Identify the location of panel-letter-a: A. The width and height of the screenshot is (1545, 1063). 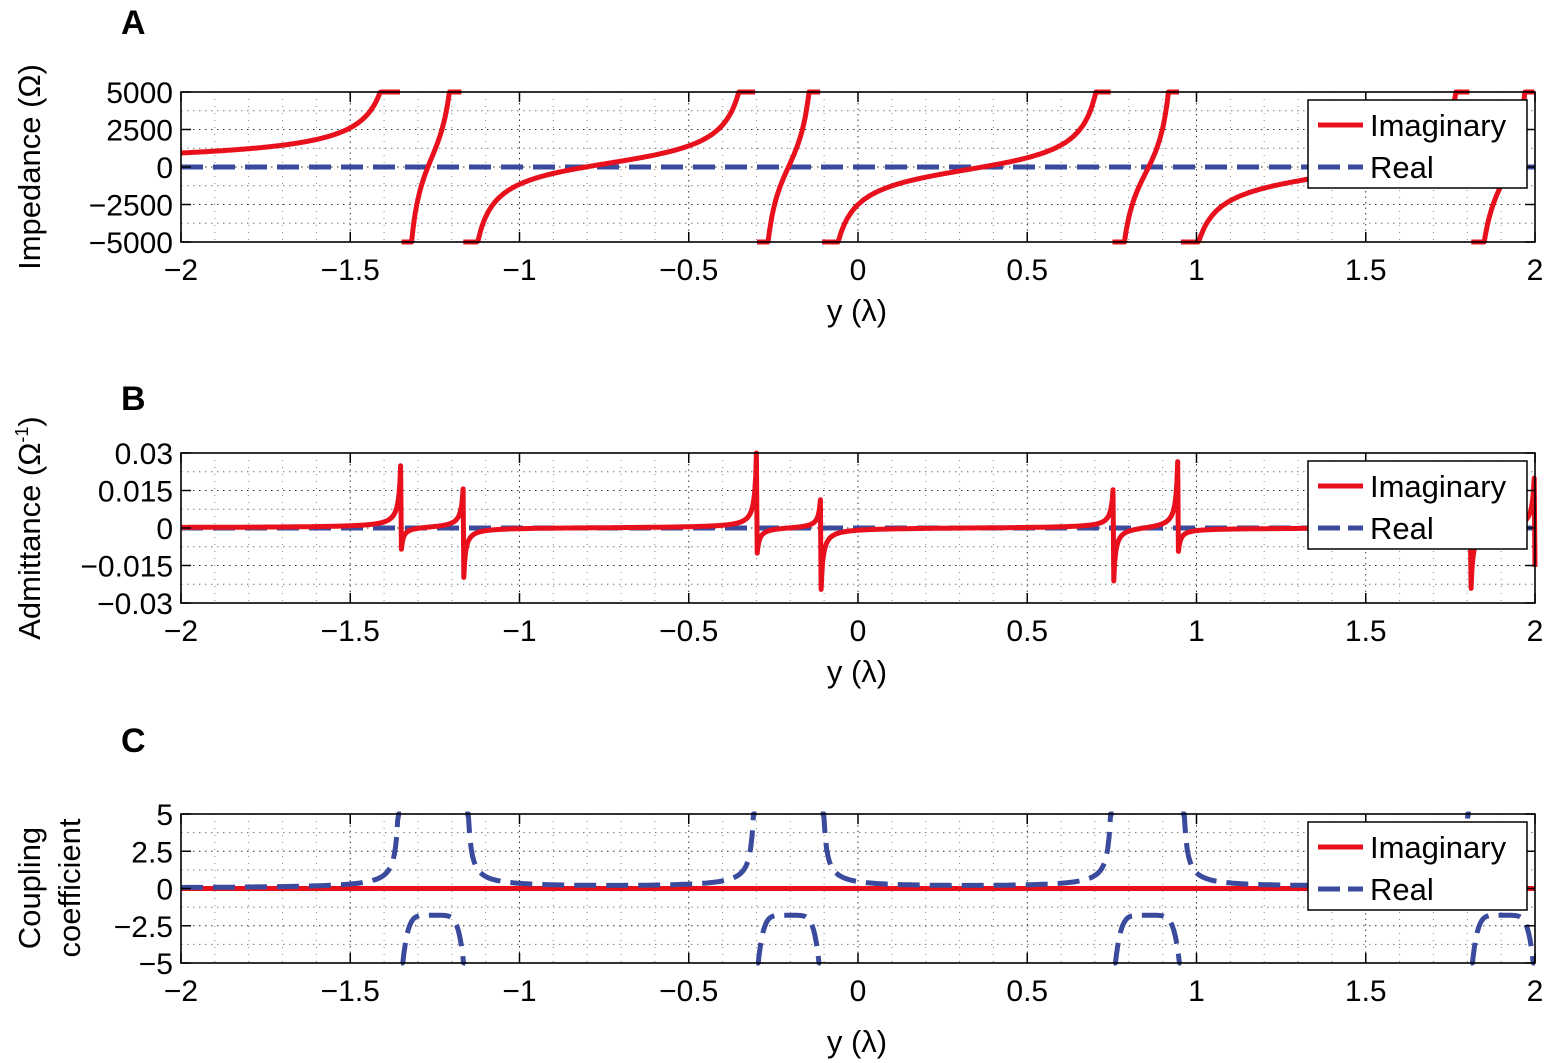
(133, 23).